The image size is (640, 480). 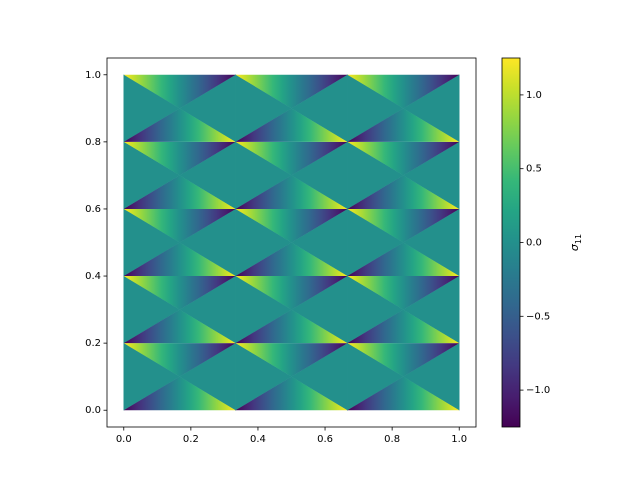 I want to click on x-tick-label: 0.2, so click(x=191, y=439).